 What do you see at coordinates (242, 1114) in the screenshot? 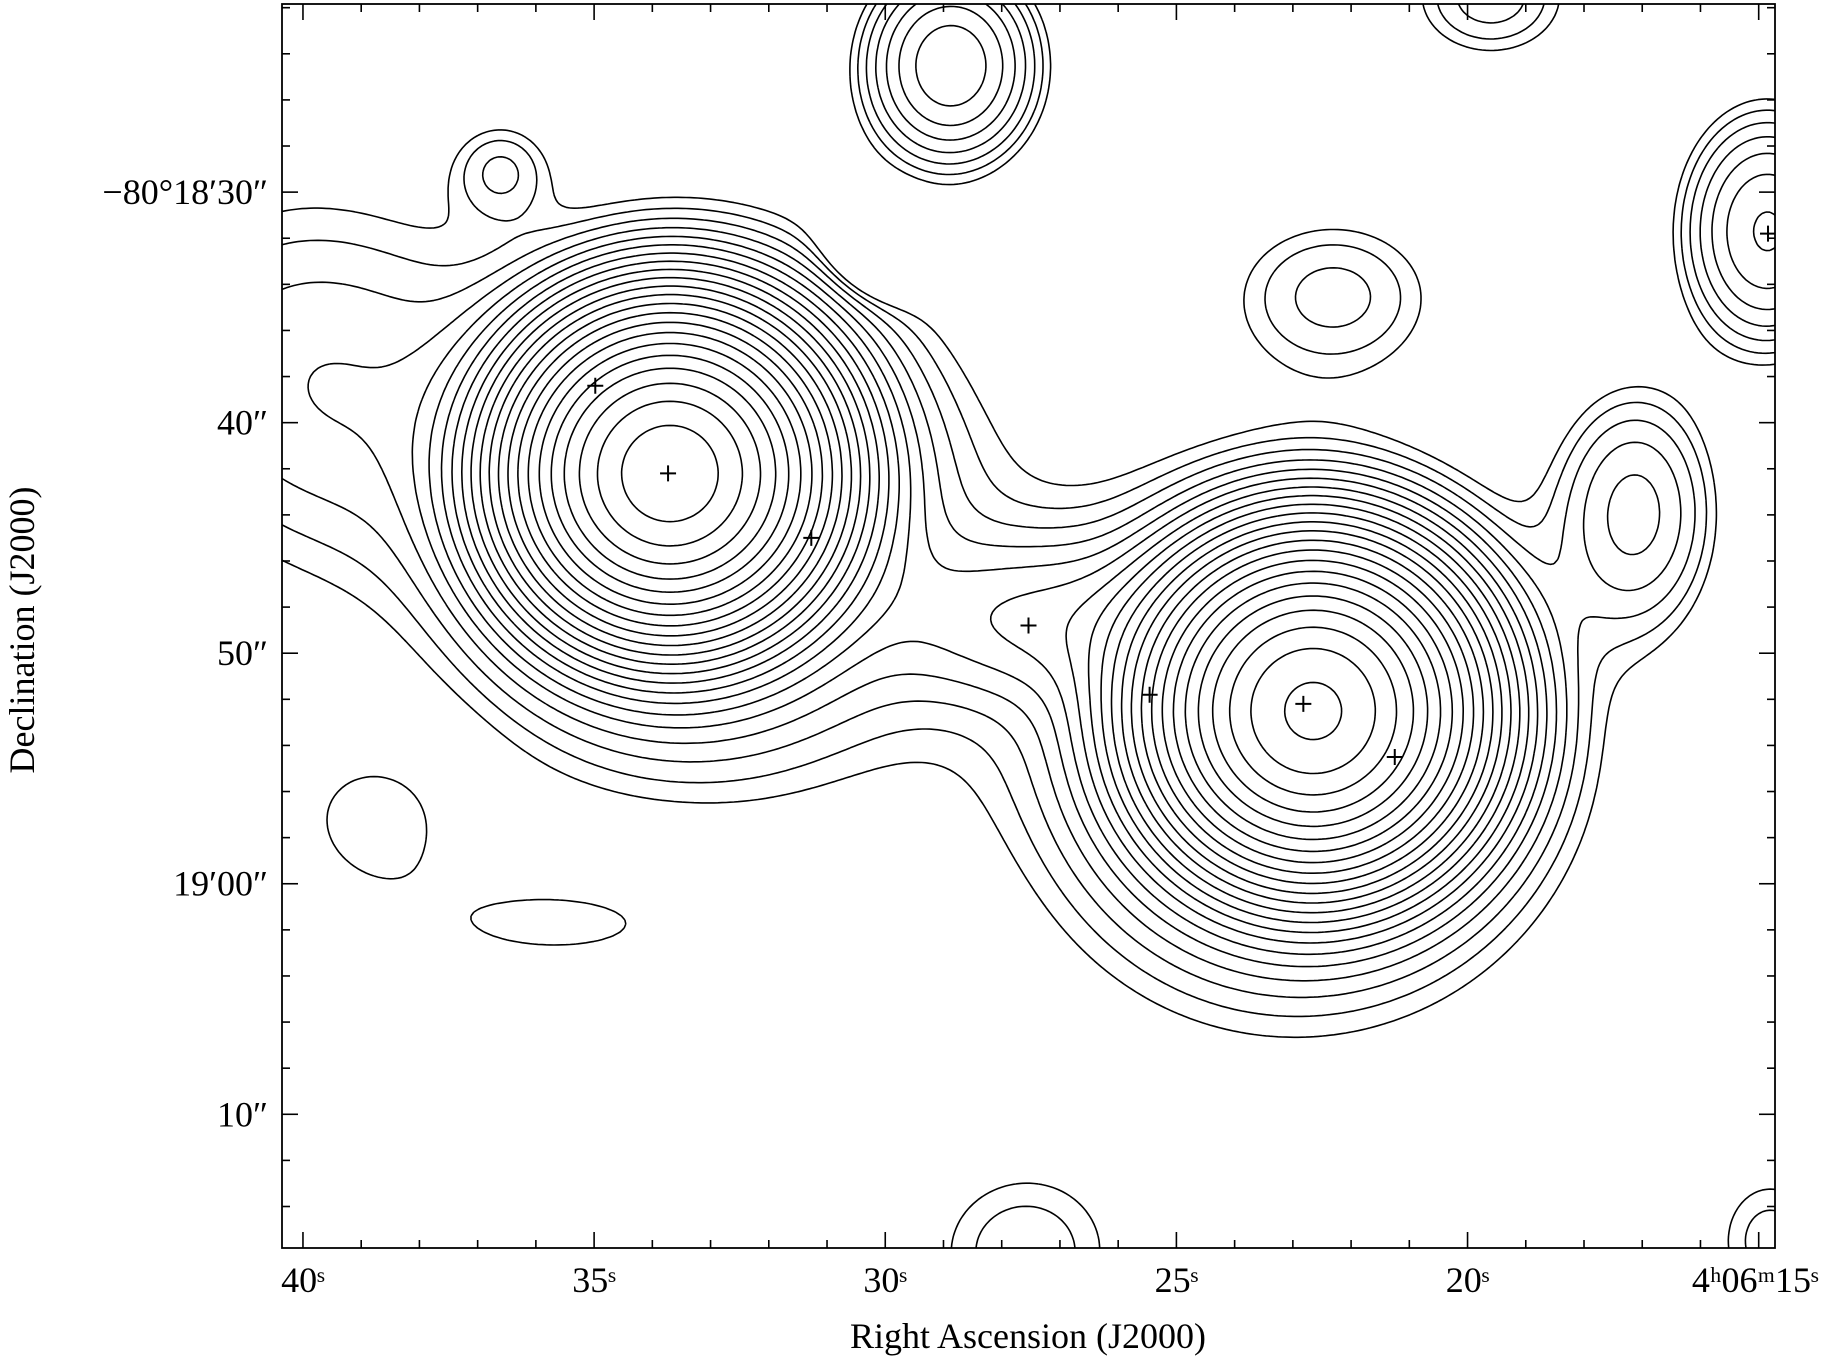
I see `y-tick-label: 10″` at bounding box center [242, 1114].